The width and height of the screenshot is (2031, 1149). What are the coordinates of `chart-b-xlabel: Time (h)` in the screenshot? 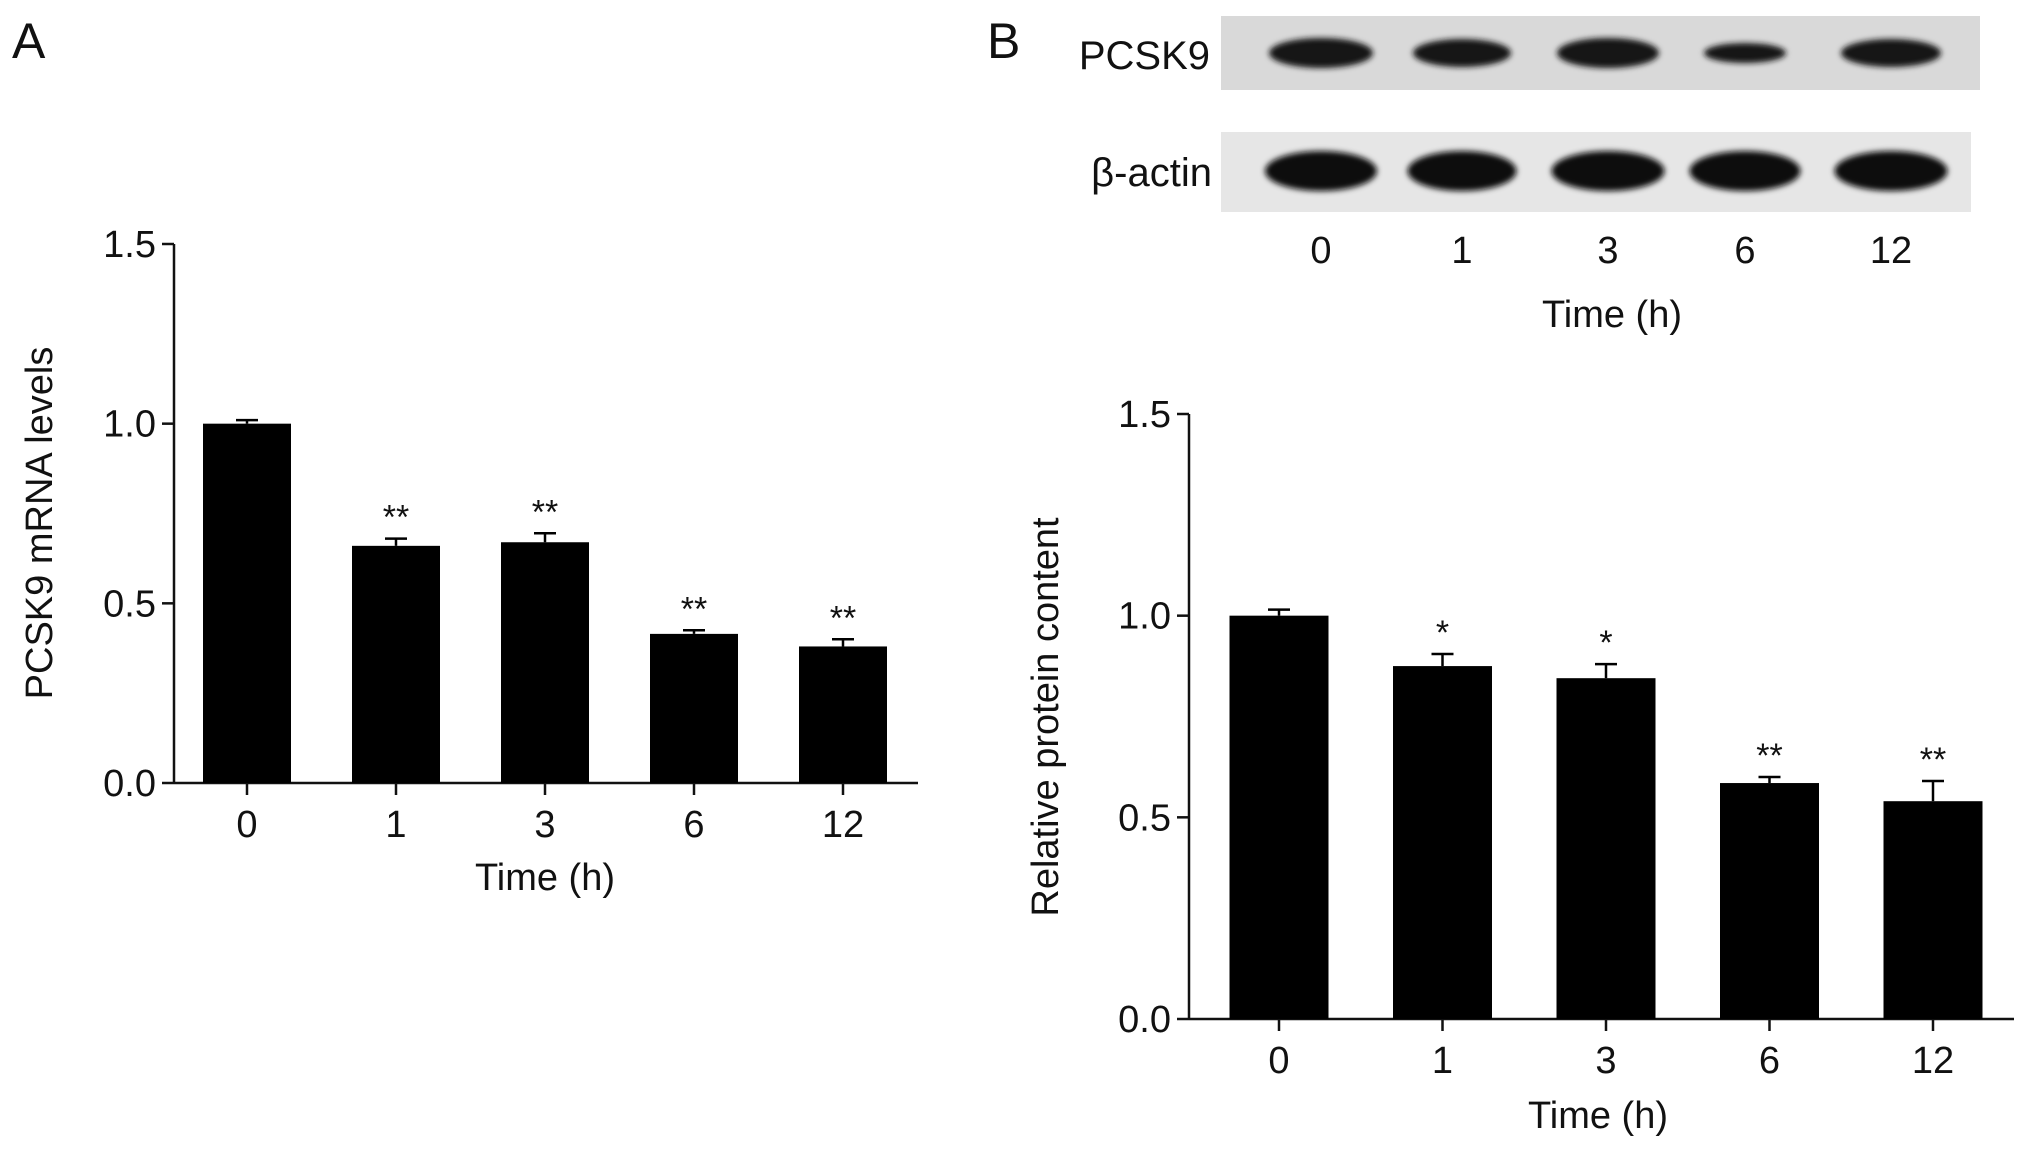 It's located at (1598, 1116).